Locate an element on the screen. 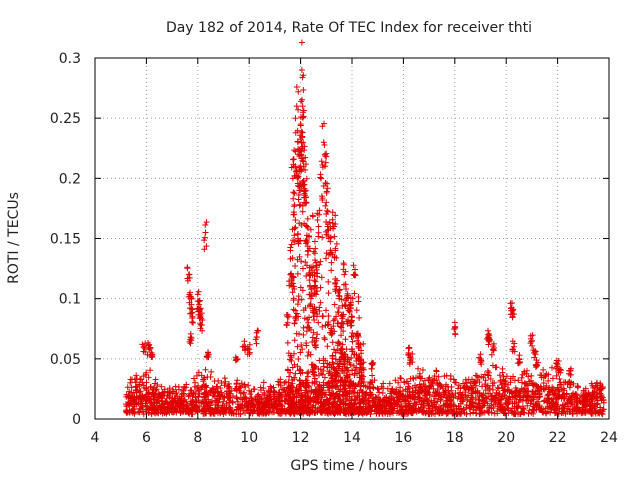 The width and height of the screenshot is (640, 480). x-tick-label: 20 is located at coordinates (506, 438).